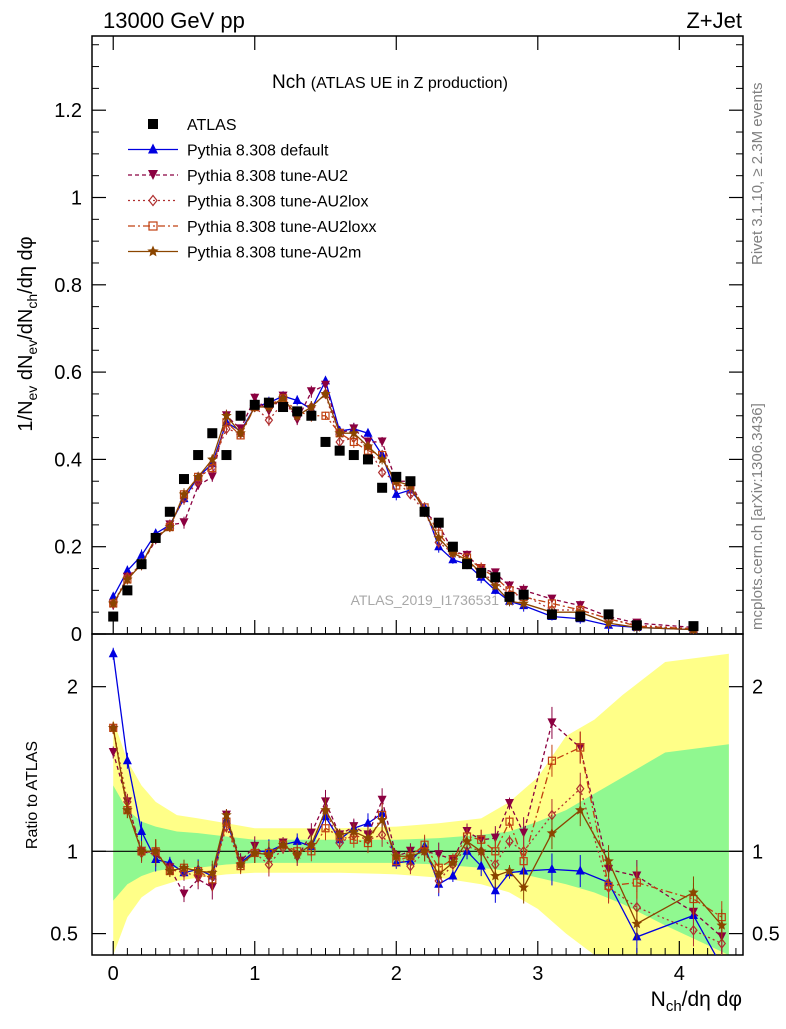  I want to click on legend-label: Pythia 8.308 tune-AU2, so click(267, 176).